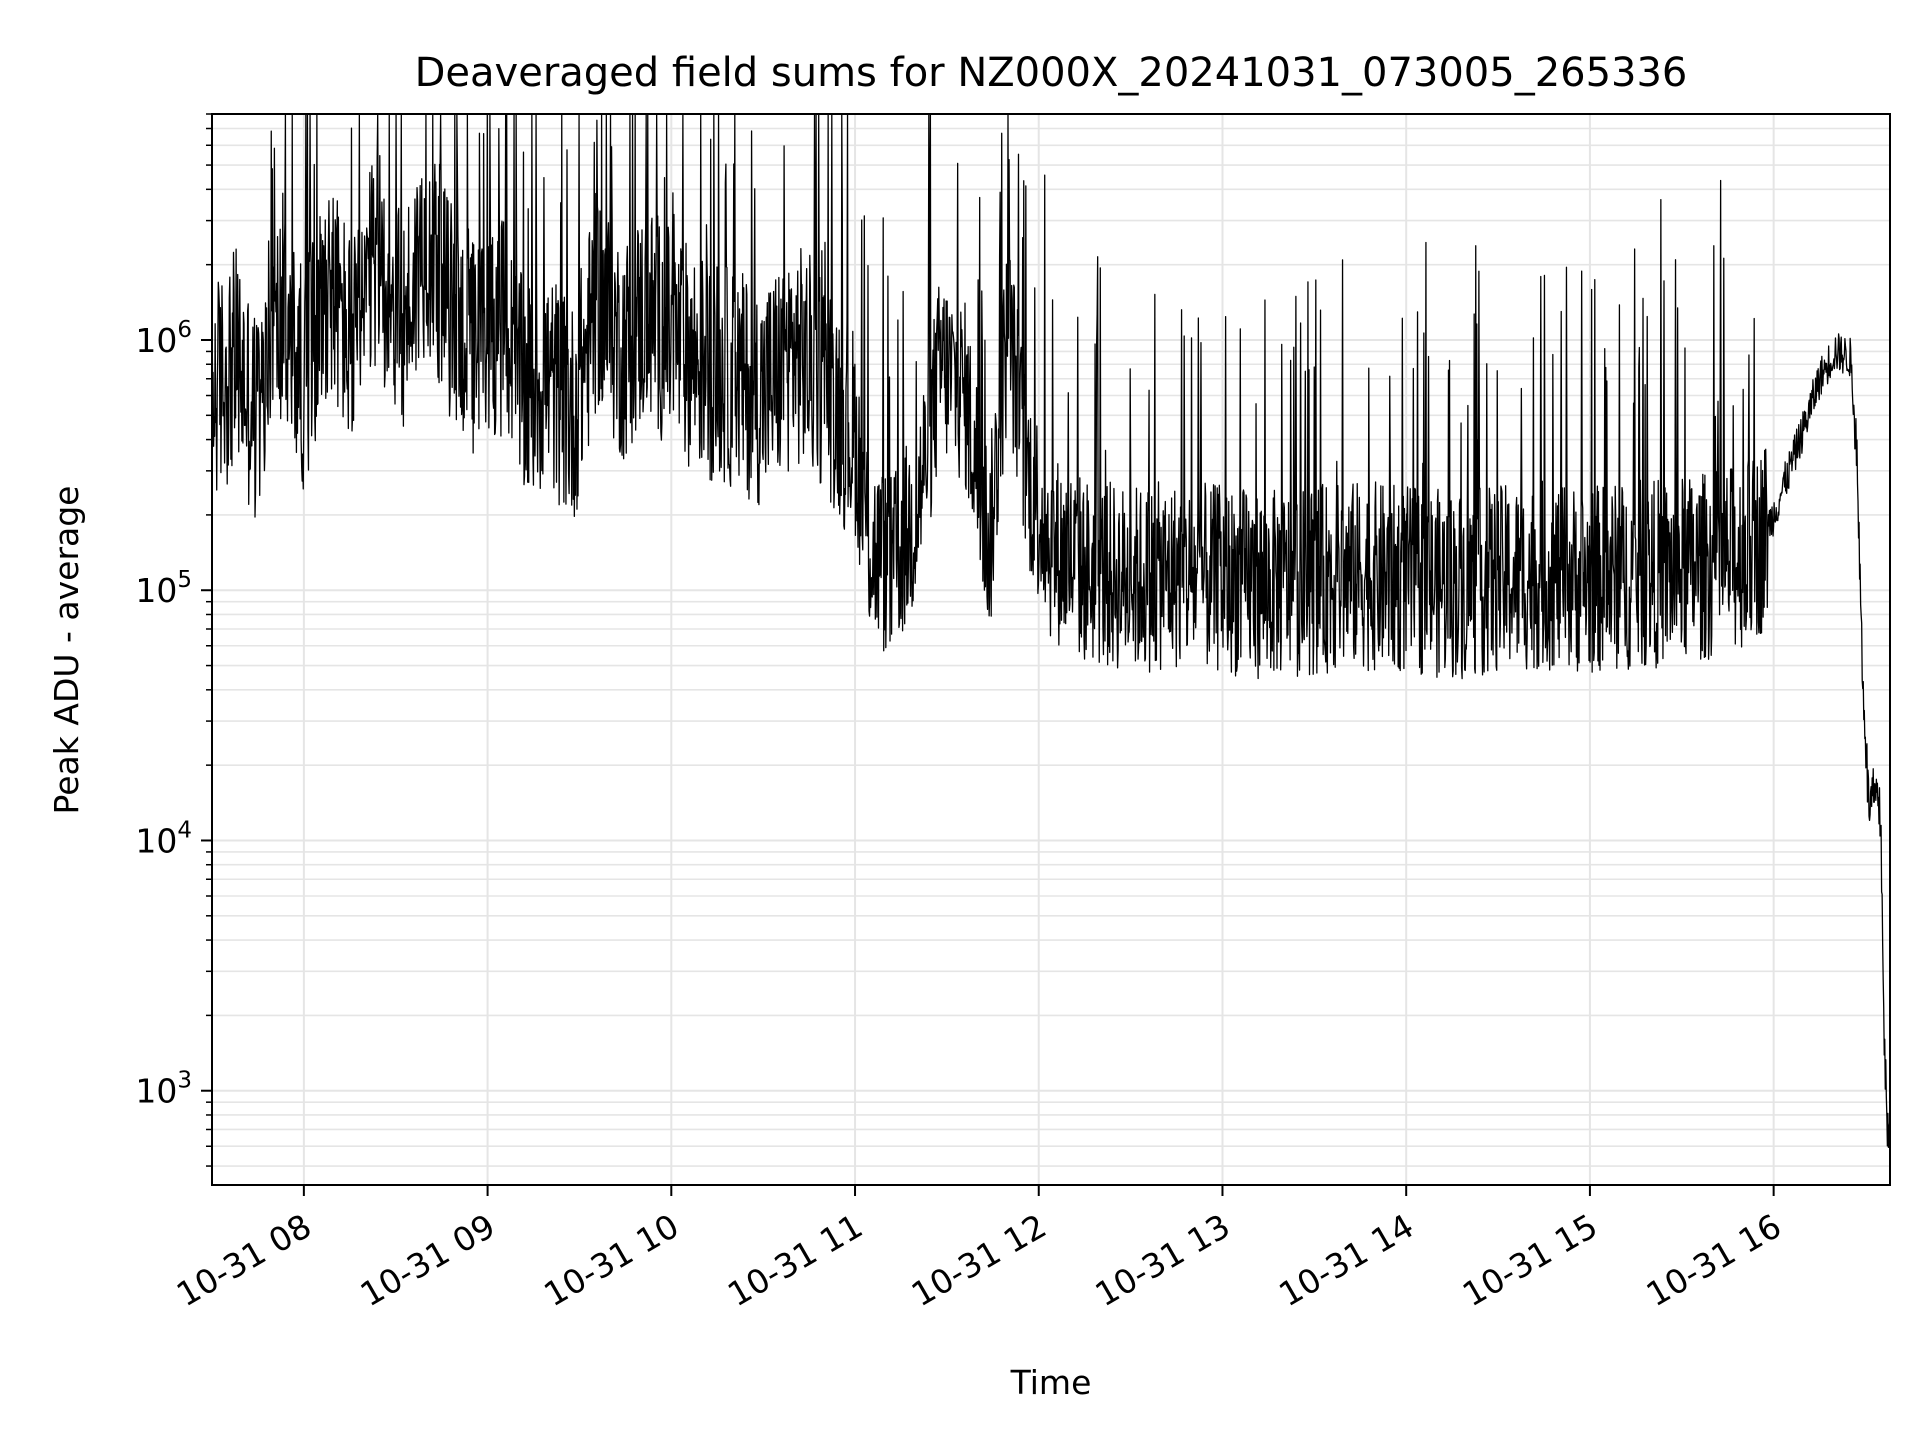 The height and width of the screenshot is (1440, 1920). Describe the element at coordinates (184, 1081) in the screenshot. I see `y-tick-exponent: 3` at that location.